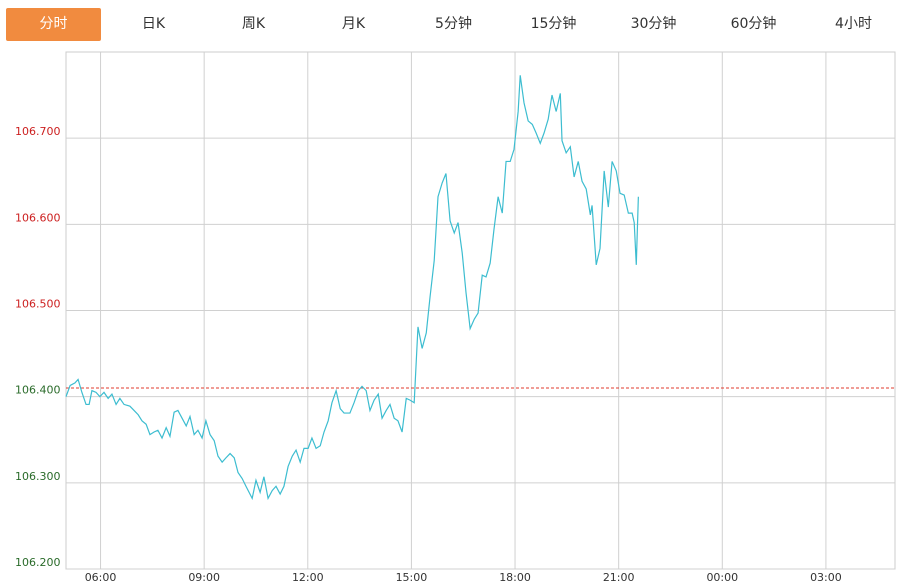 This screenshot has height=587, width=907. Describe the element at coordinates (38, 390) in the screenshot. I see `y-tick-label: 106.400` at that location.